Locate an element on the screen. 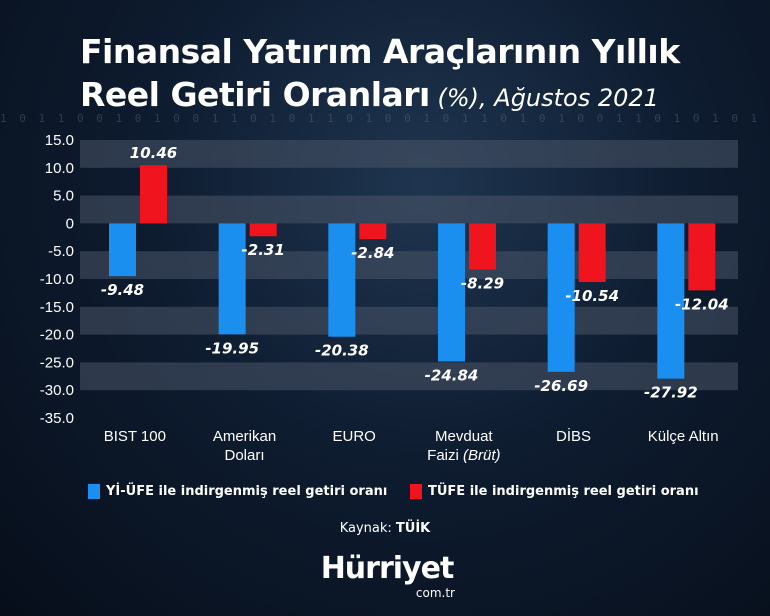 This screenshot has height=616, width=770. y-tick-label: -30.0 is located at coordinates (57, 390).